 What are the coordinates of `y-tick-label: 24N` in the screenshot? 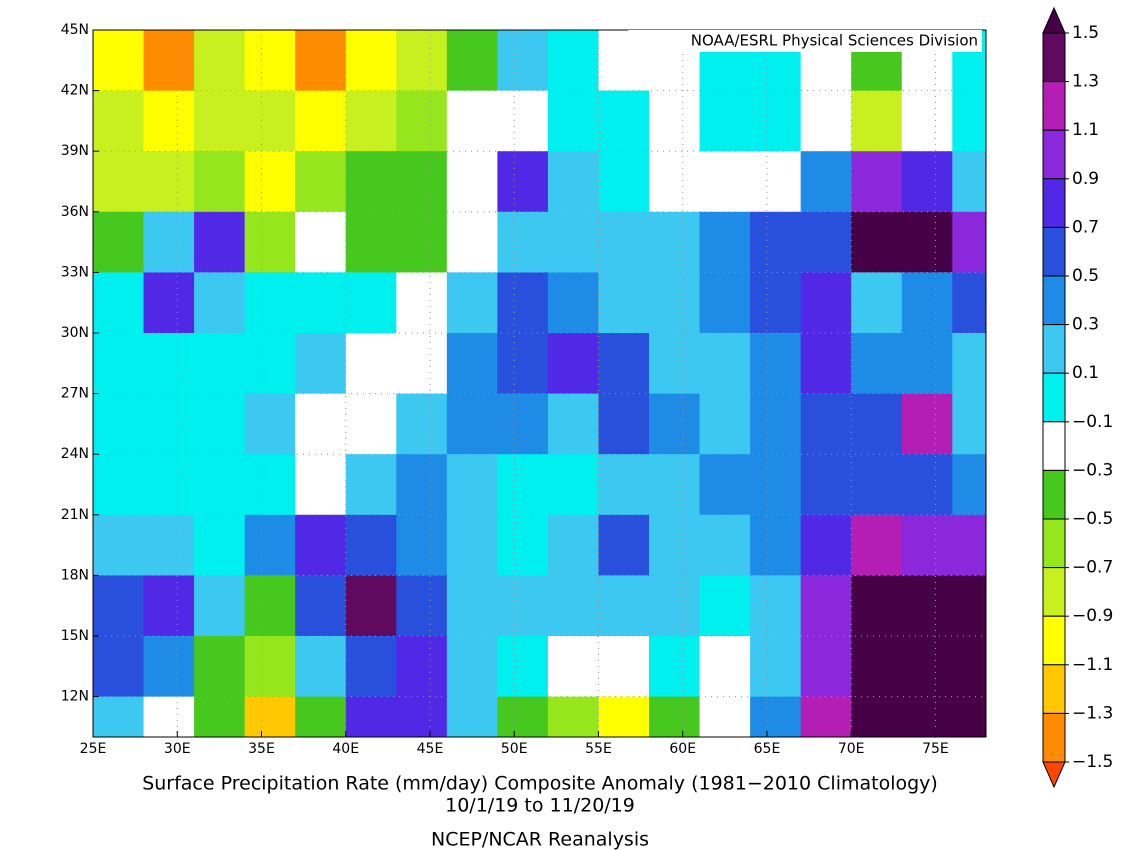 It's located at (75, 454).